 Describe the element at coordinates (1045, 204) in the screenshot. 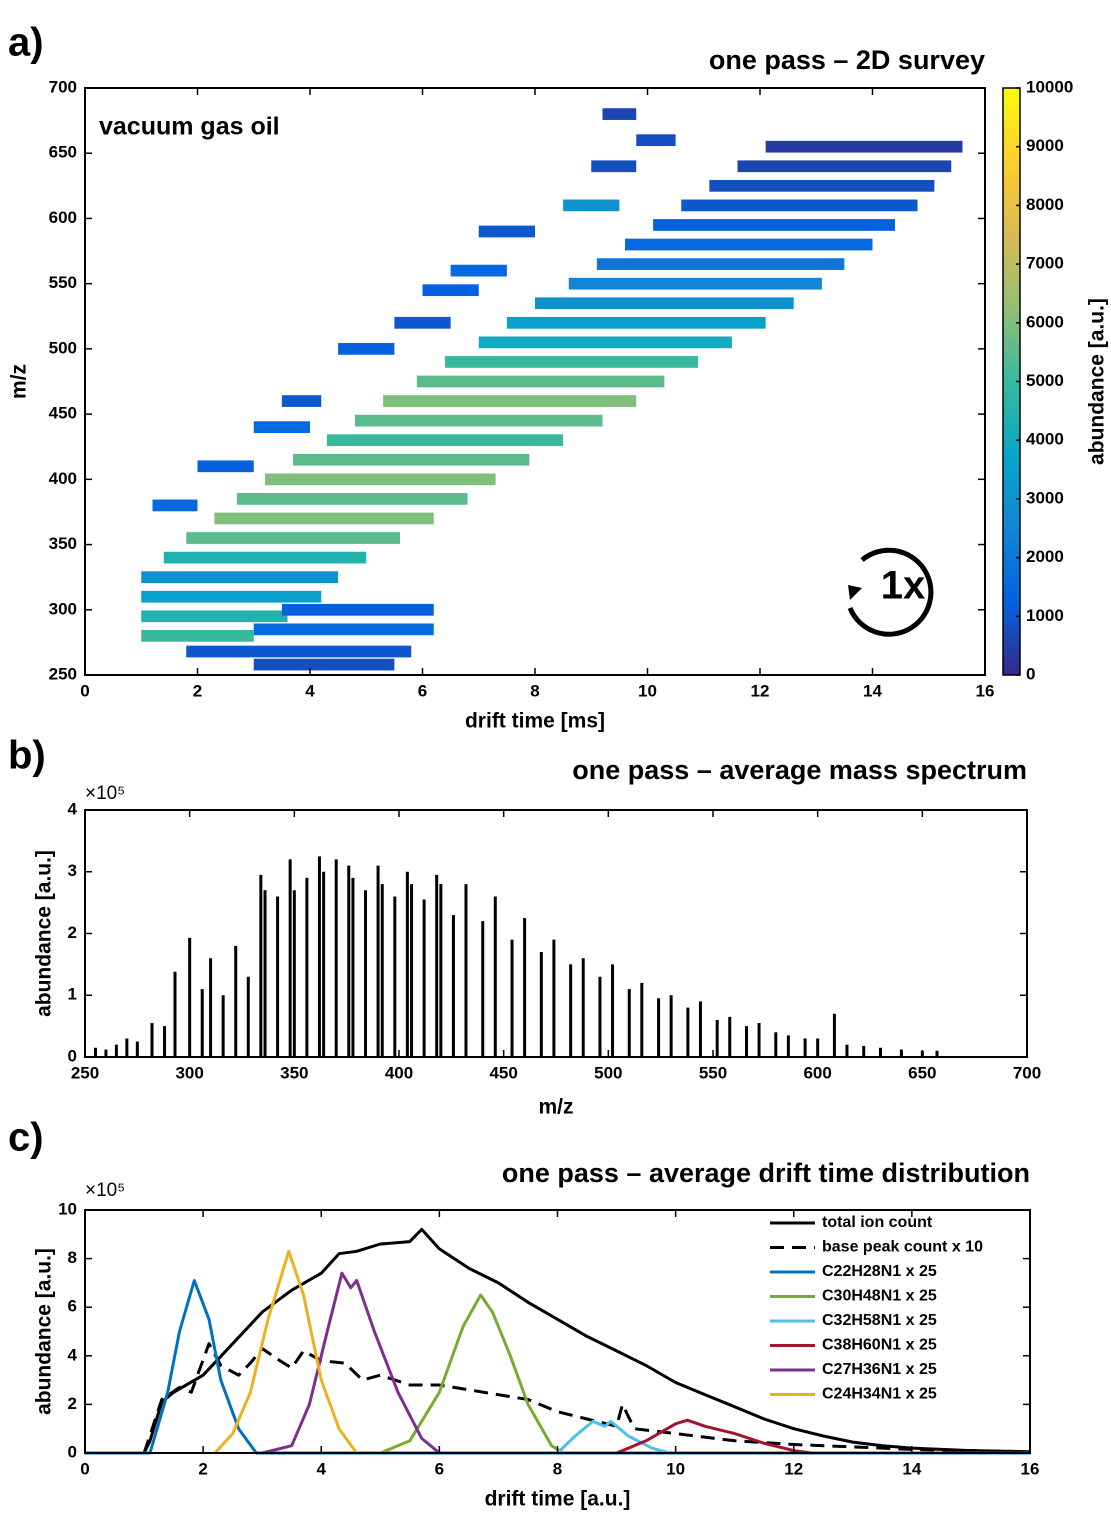

I see `colorbar-tick-label: 8000` at that location.